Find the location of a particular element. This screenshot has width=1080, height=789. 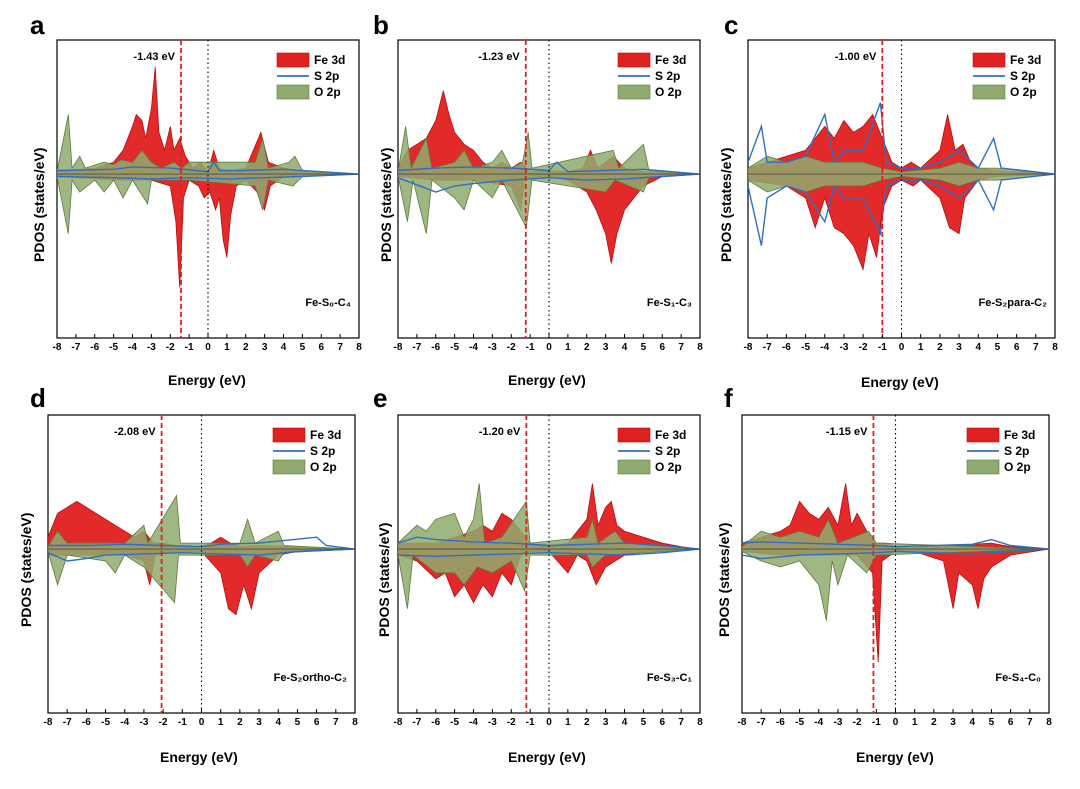

legend-swatch-o2p is located at coordinates (983, 467).